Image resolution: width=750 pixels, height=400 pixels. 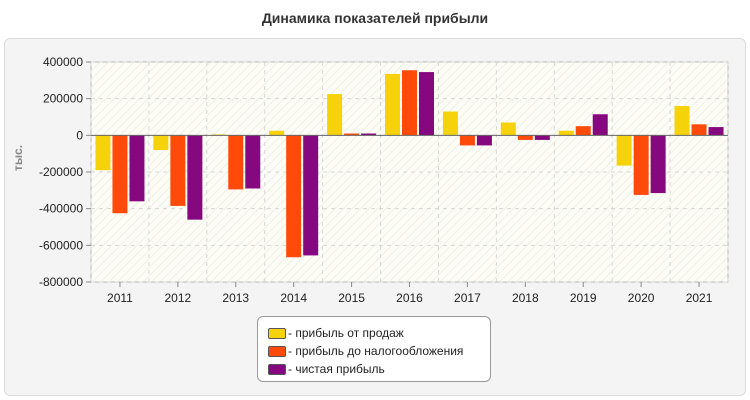 I want to click on legend-item: - чистая прибыль, so click(x=379, y=369).